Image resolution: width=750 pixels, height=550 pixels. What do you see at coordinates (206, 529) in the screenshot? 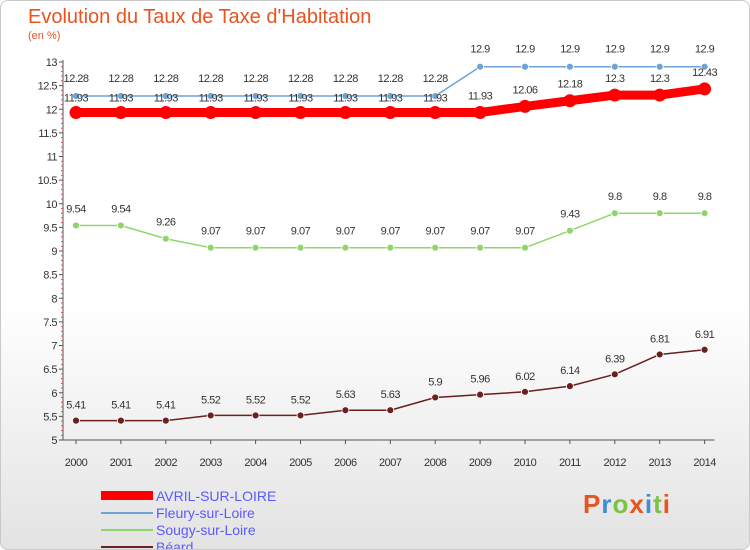
I see `legend-label: Sougy-sur-Loire` at bounding box center [206, 529].